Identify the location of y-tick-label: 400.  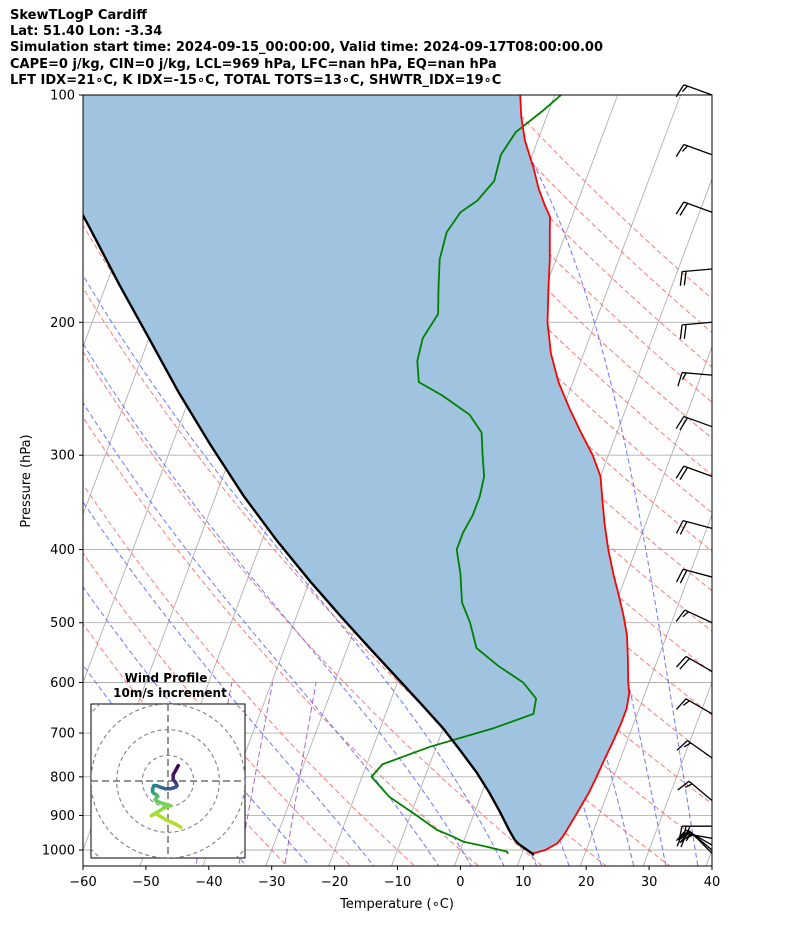
(62, 550).